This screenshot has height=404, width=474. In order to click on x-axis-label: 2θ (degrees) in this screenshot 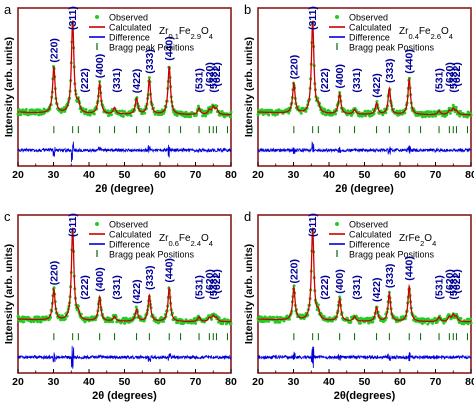, I will do `click(124, 396)`.